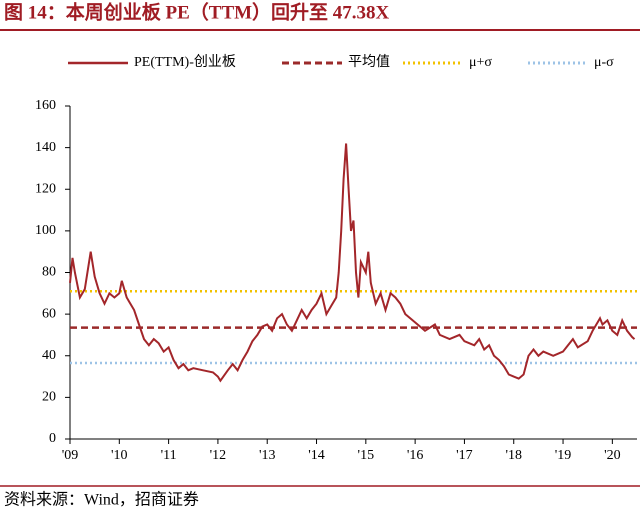  Describe the element at coordinates (70, 455) in the screenshot. I see `x-tick-label: '09` at that location.